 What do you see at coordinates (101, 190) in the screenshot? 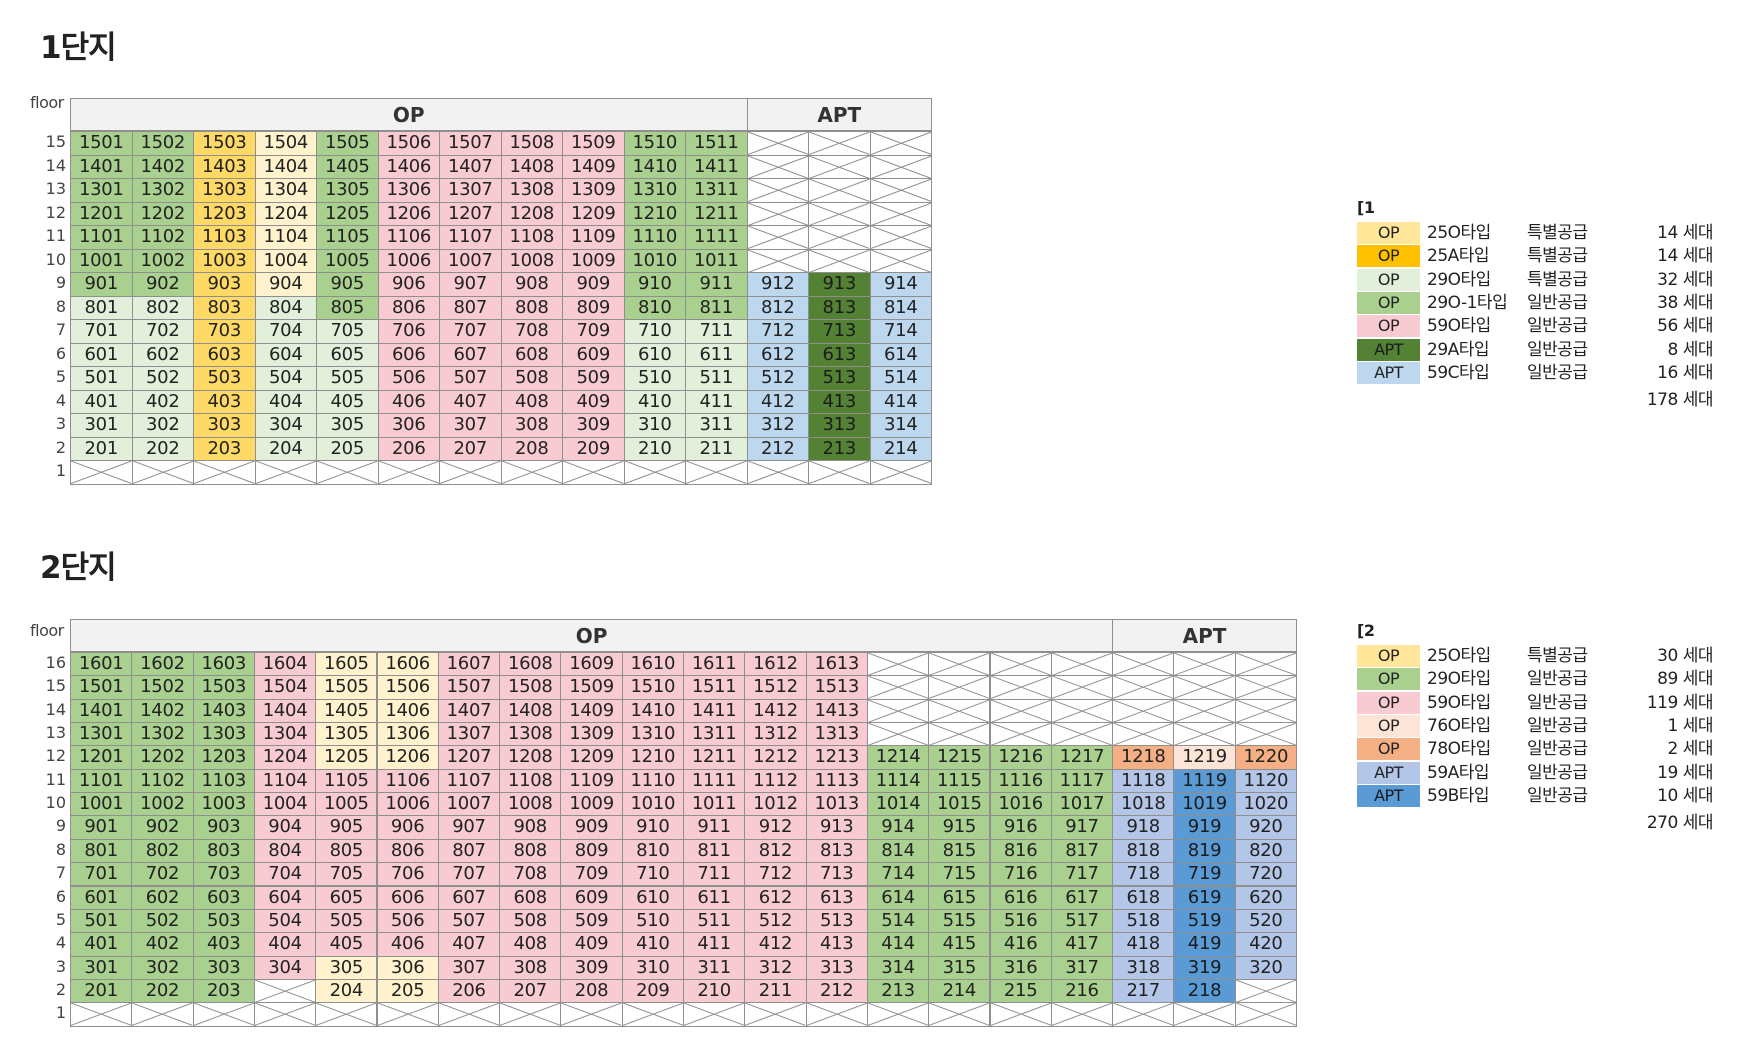
I see `unit-cell: 1301` at bounding box center [101, 190].